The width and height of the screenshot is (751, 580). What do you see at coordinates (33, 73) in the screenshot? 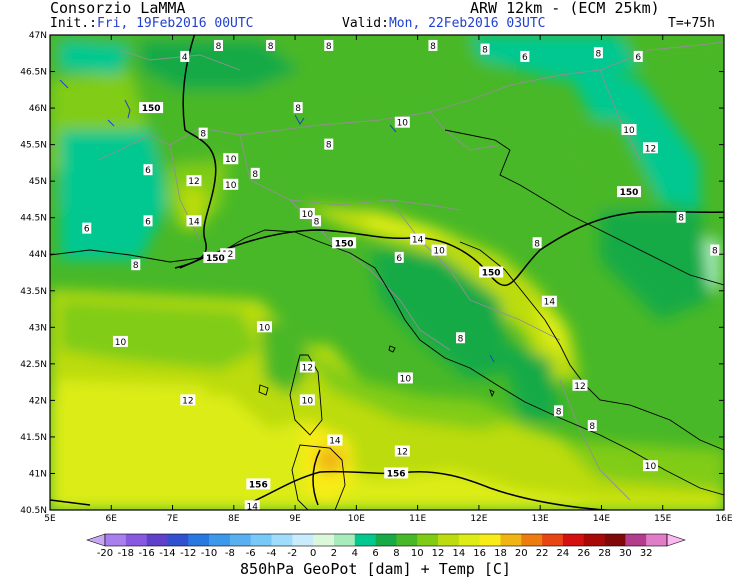
I see `lat-label: 46.5N` at bounding box center [33, 73].